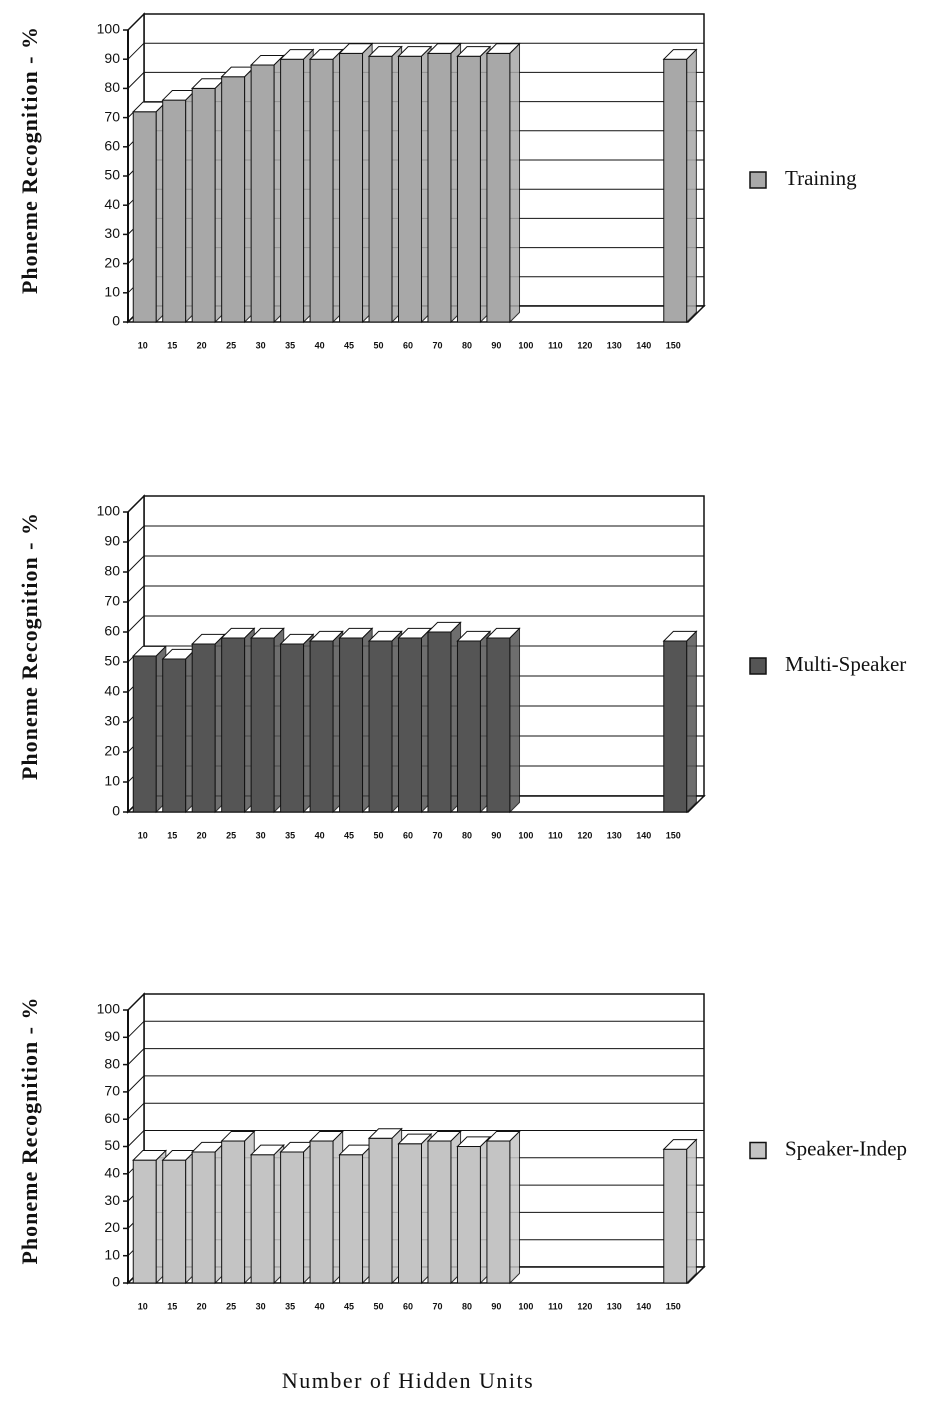 The height and width of the screenshot is (1401, 951). I want to click on y-tick-label: 100, so click(109, 29).